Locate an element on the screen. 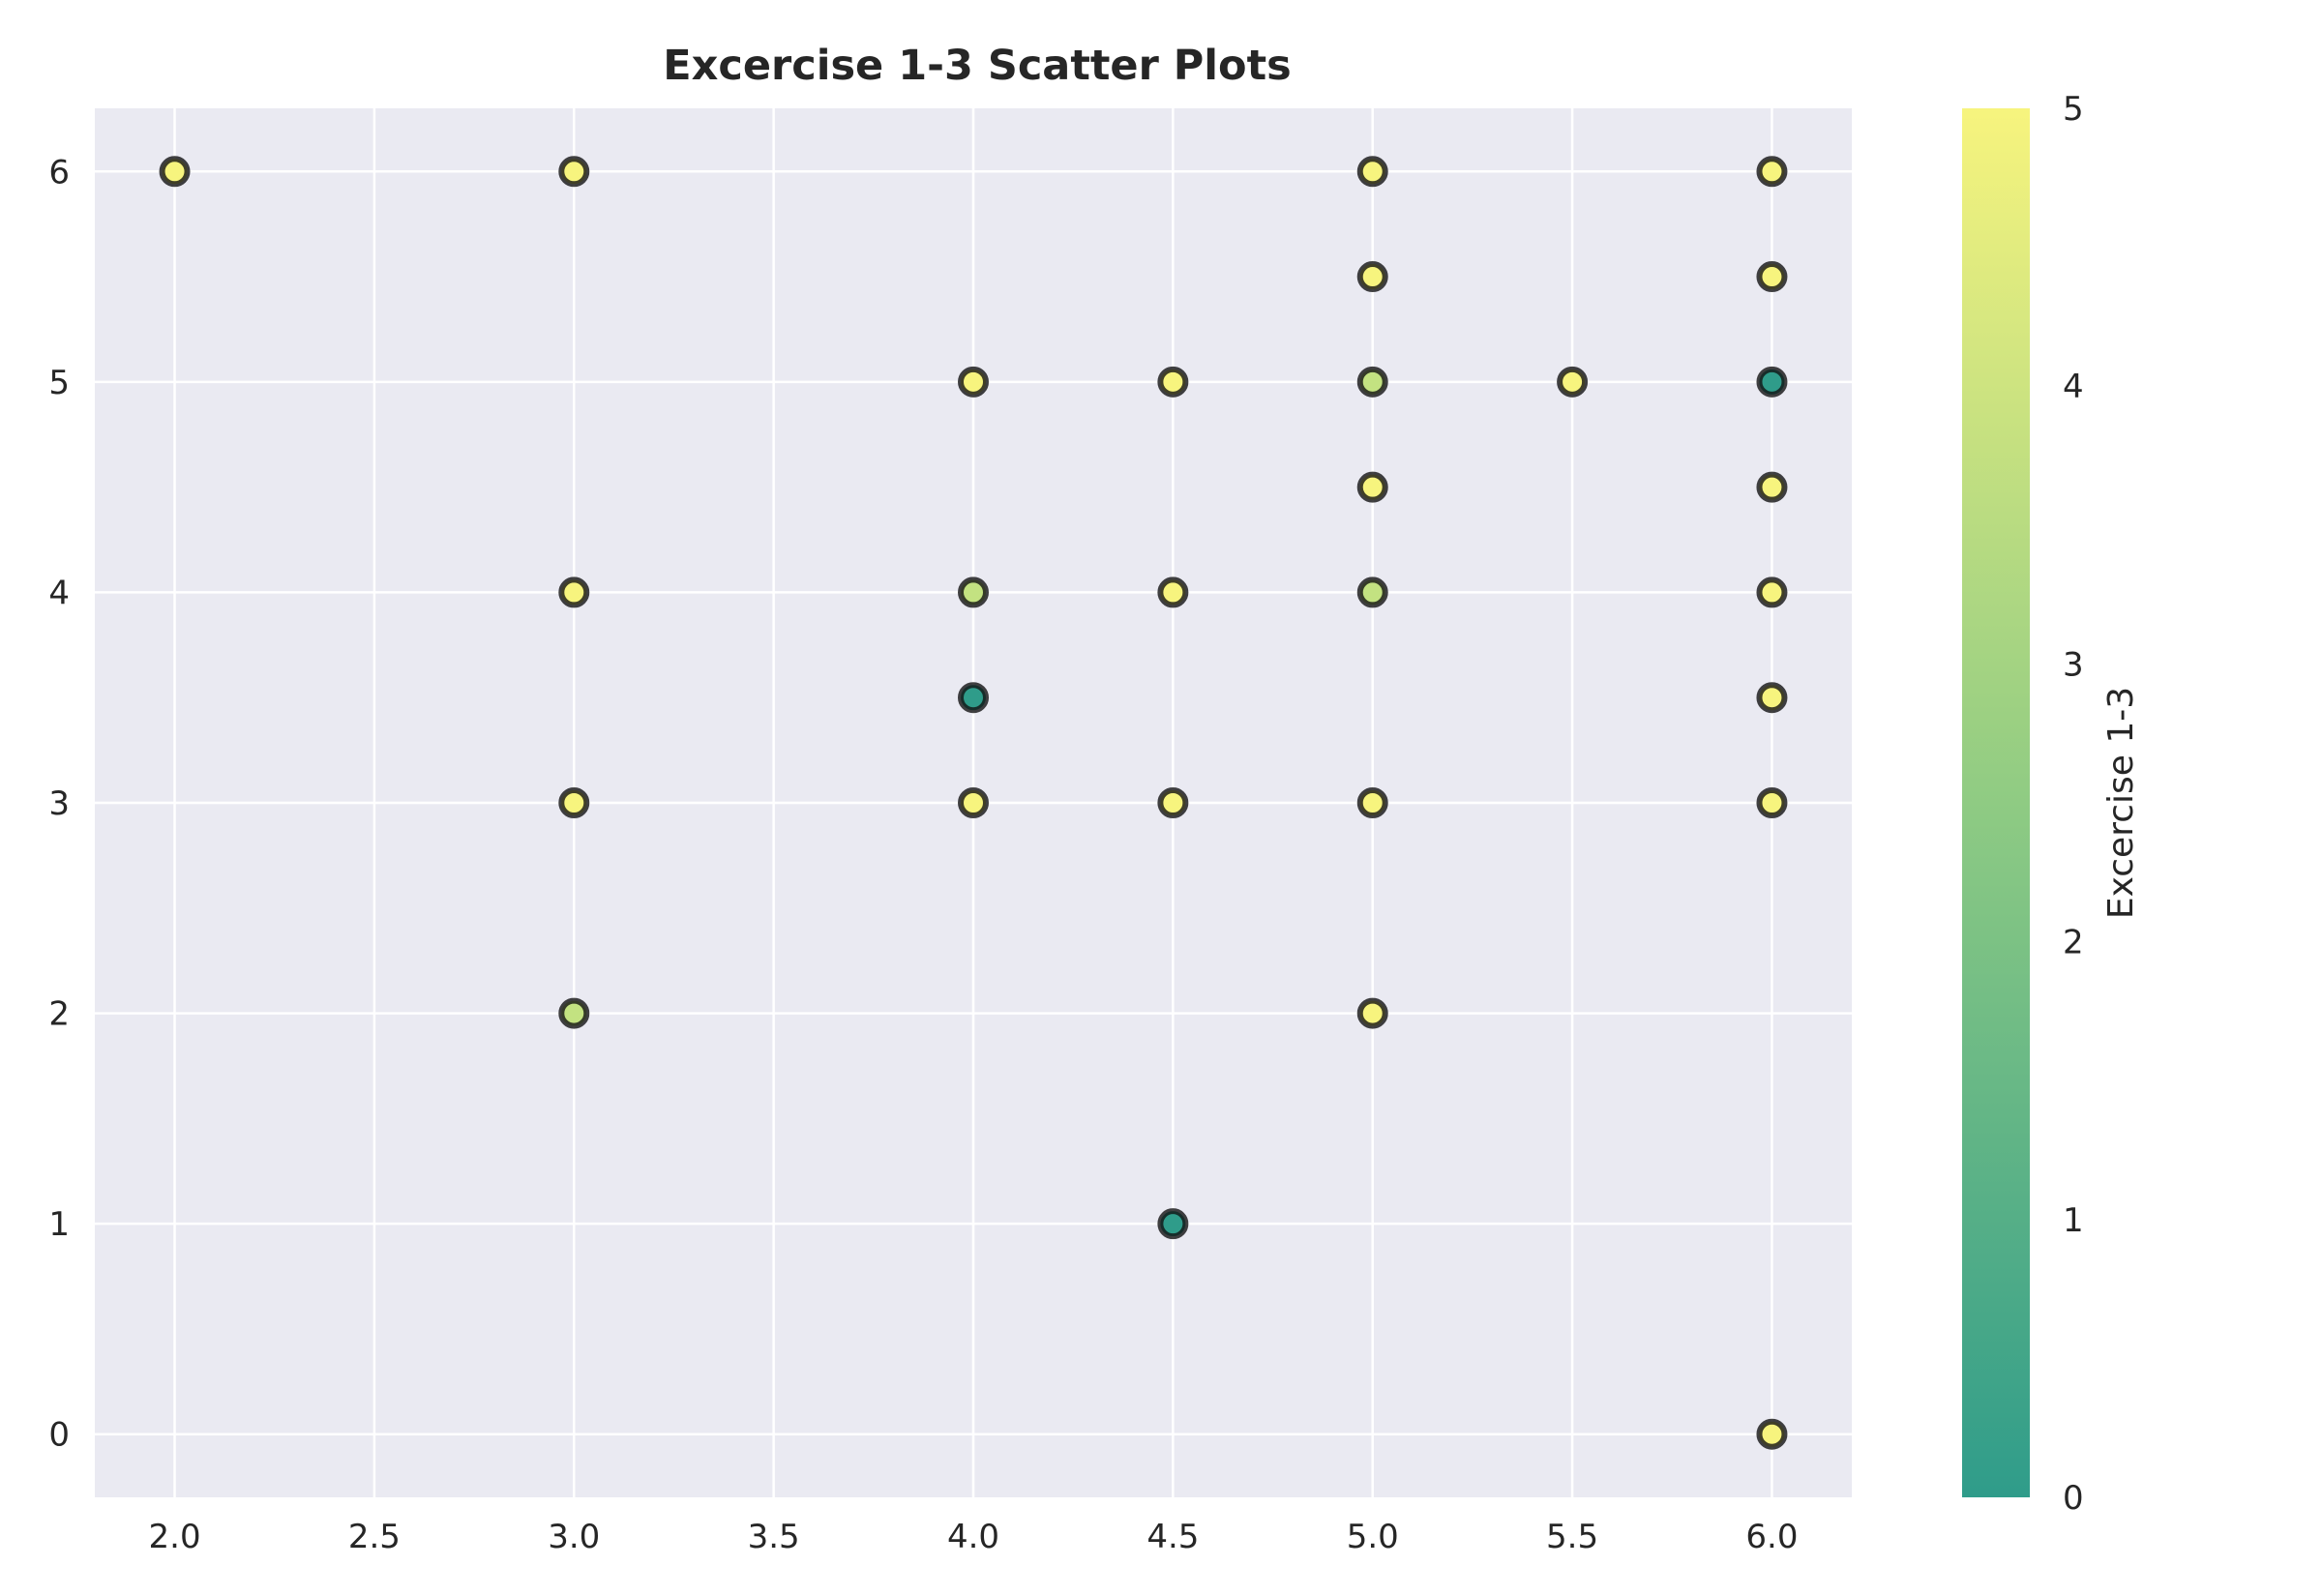  colorbar-tick-label: 2 is located at coordinates (2073, 943).